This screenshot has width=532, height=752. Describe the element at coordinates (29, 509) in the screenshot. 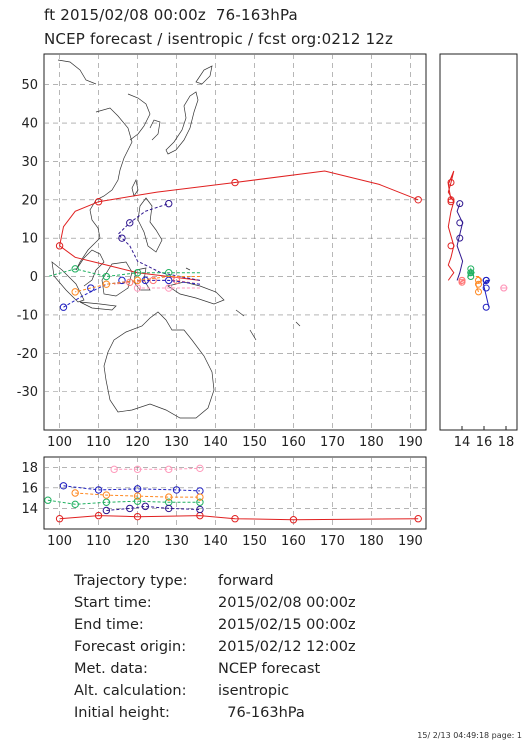

I see `bottom-y-tick-label: 14` at that location.